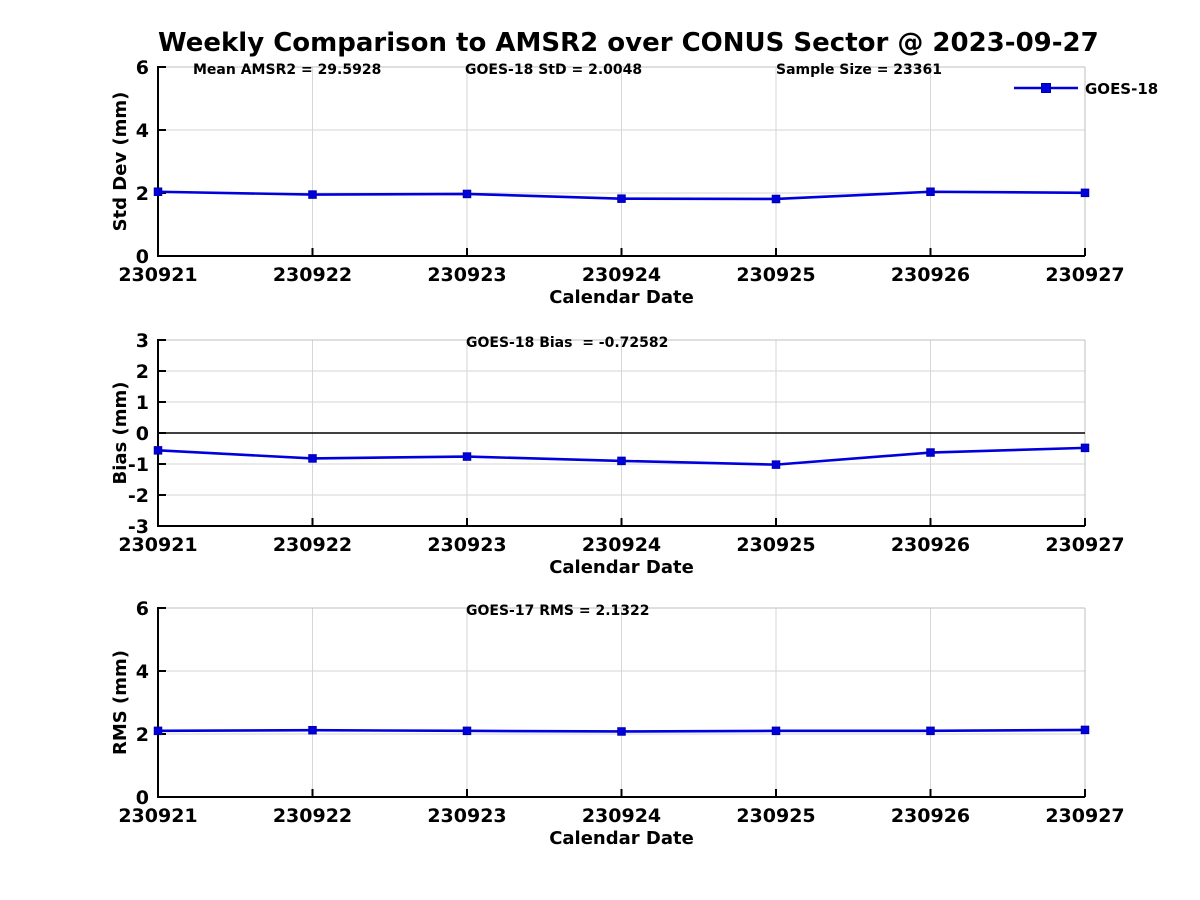 The height and width of the screenshot is (900, 1200). I want to click on annotation: Mean AMSR2 = 29.5928, so click(287, 70).